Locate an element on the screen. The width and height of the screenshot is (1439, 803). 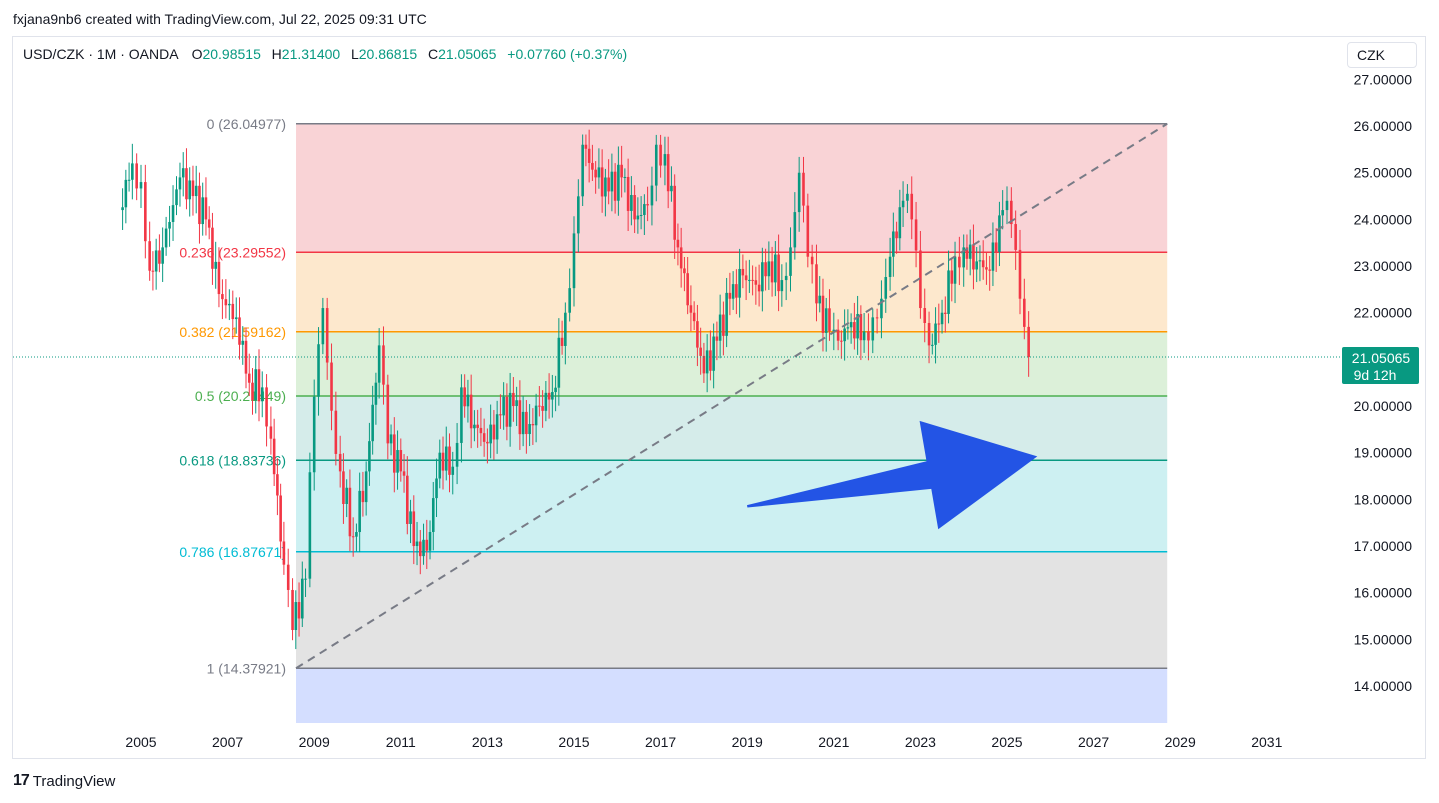
low-label: L is located at coordinates (354, 54).